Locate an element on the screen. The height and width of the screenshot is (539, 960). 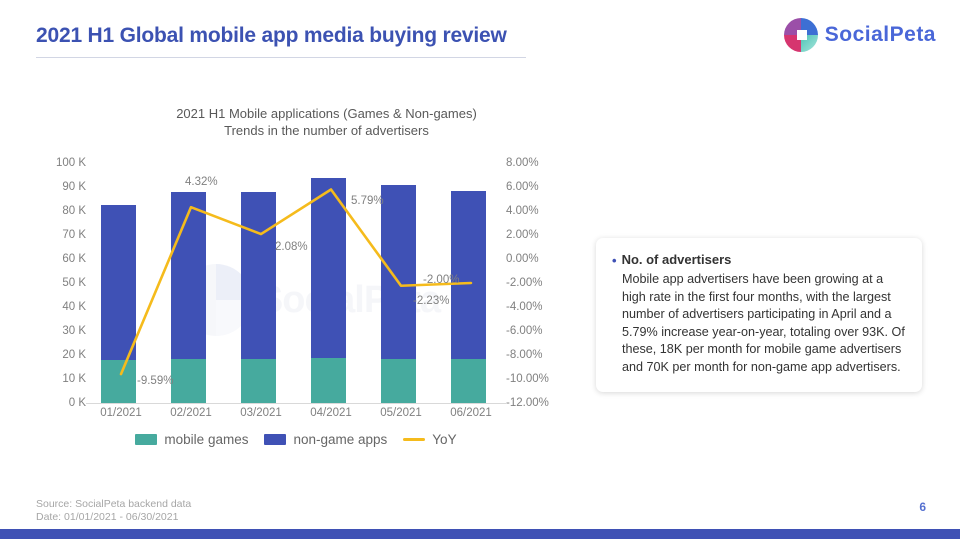
yoy-data-label: -2.00% is located at coordinates (441, 280).